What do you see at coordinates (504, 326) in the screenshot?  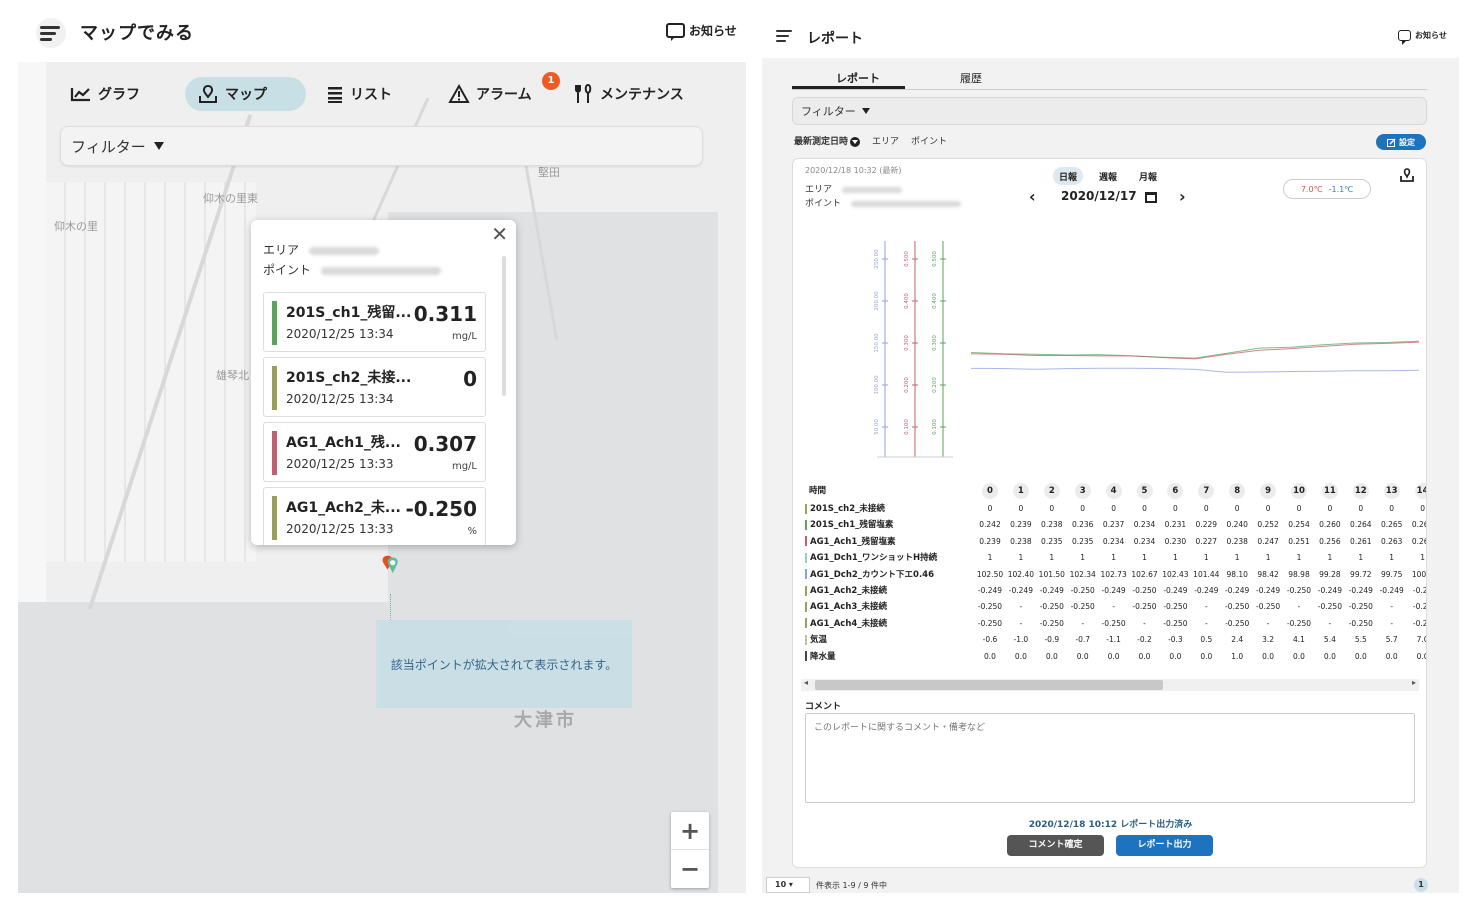 I see `popup-scrollbar` at bounding box center [504, 326].